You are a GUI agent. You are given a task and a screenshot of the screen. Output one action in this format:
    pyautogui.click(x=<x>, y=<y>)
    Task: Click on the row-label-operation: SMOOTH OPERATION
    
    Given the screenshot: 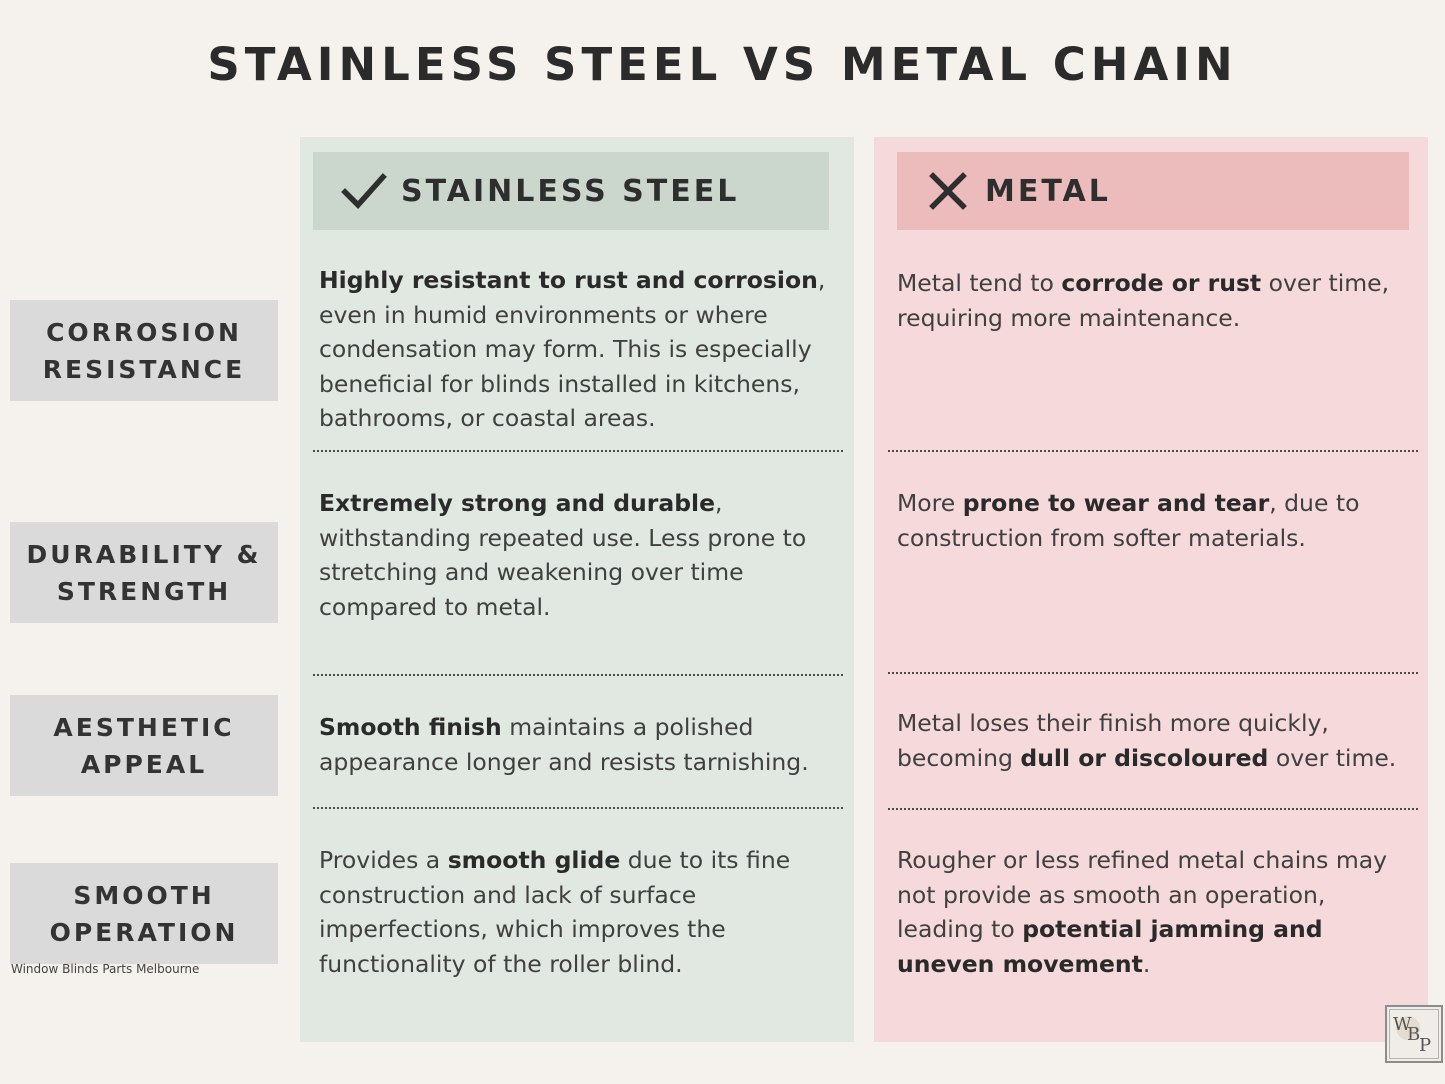 What is the action you would take?
    pyautogui.click(x=144, y=913)
    